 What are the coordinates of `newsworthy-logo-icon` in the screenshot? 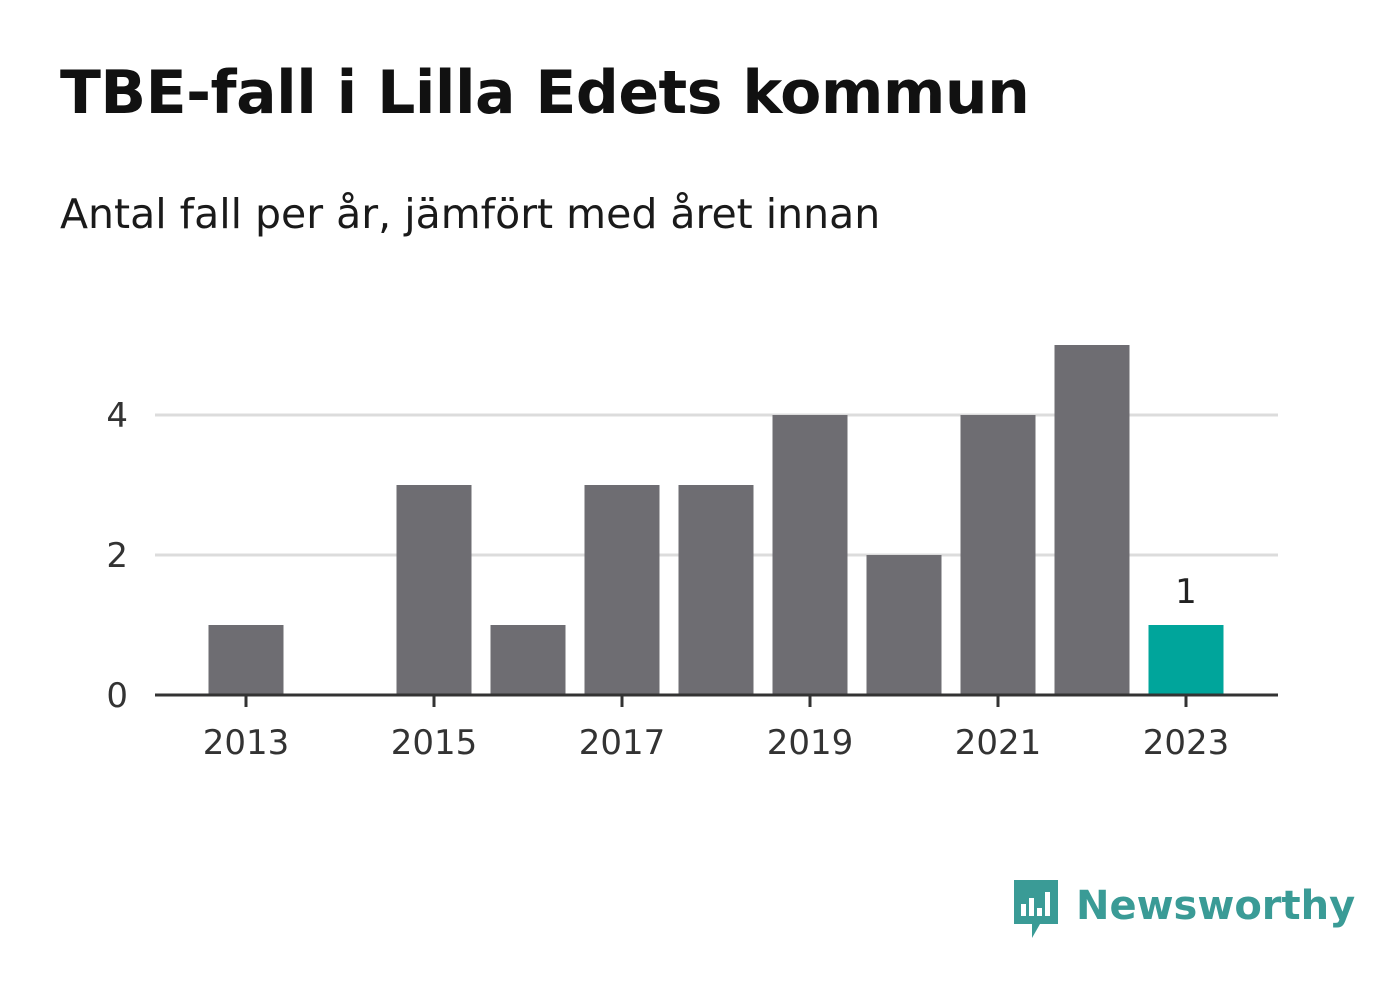 It's located at (1036, 909).